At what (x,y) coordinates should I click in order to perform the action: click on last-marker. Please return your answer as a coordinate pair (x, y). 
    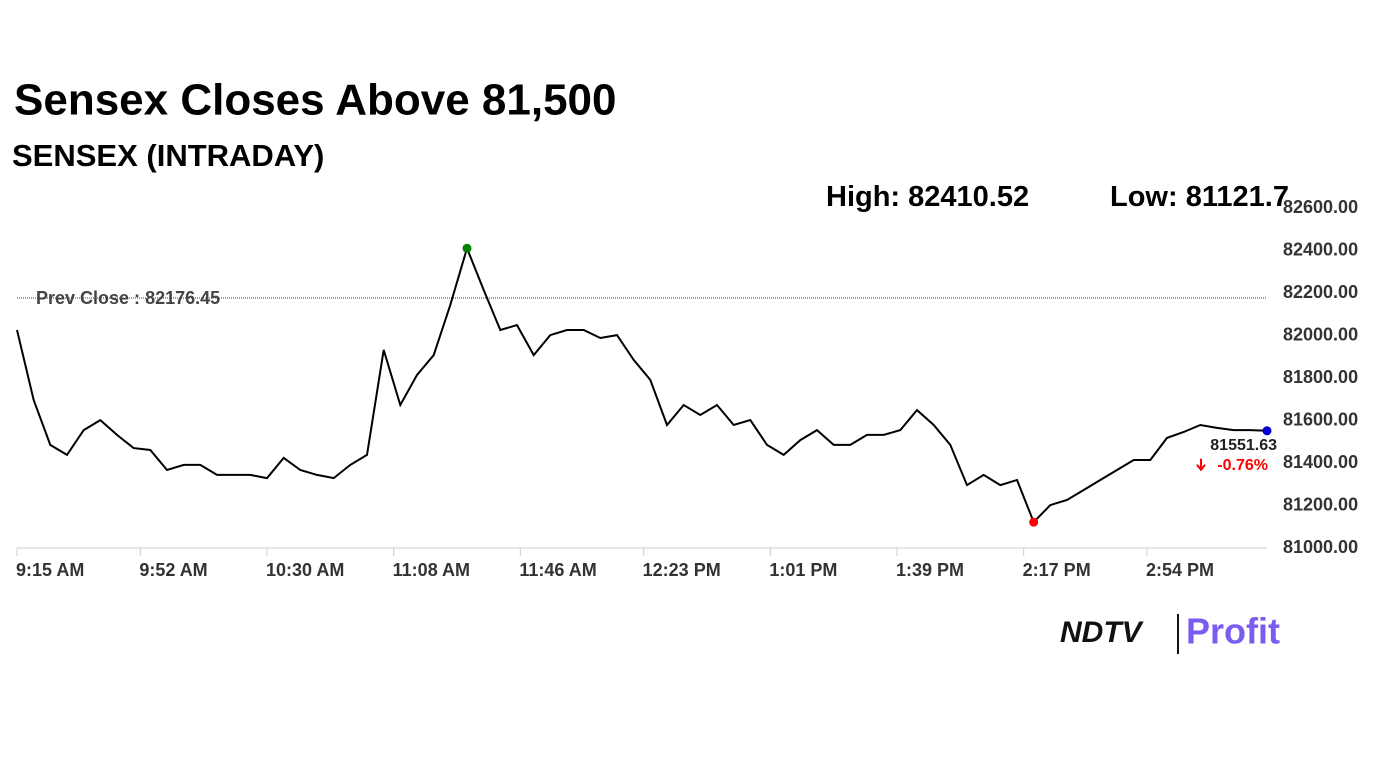
    Looking at the image, I should click on (1267, 431).